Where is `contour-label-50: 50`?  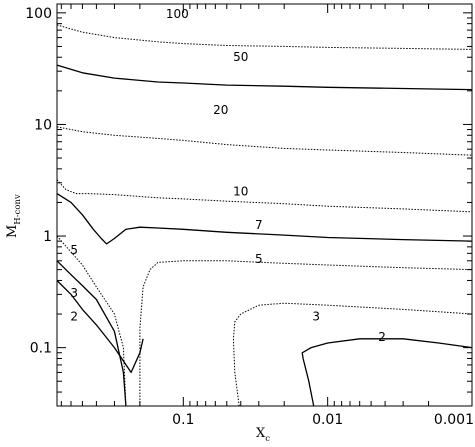
contour-label-50: 50 is located at coordinates (240, 57).